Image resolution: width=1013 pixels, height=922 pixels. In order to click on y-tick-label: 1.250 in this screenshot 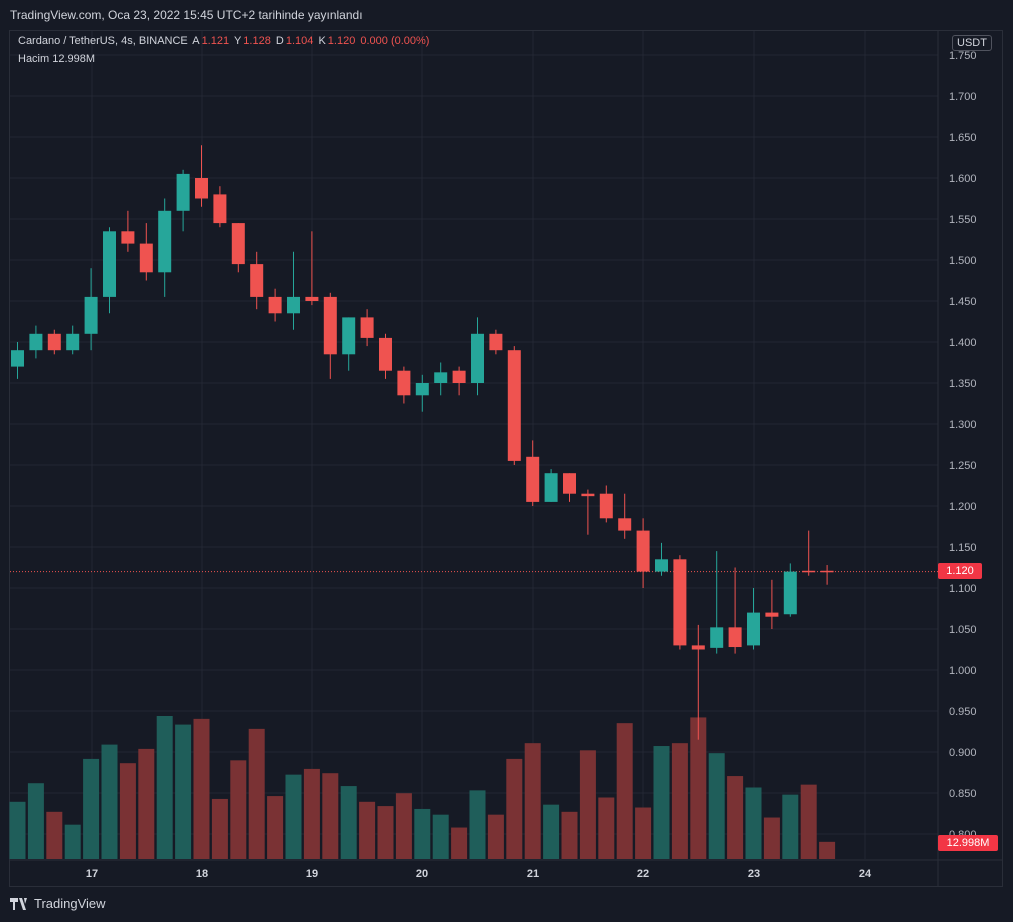, I will do `click(963, 466)`.